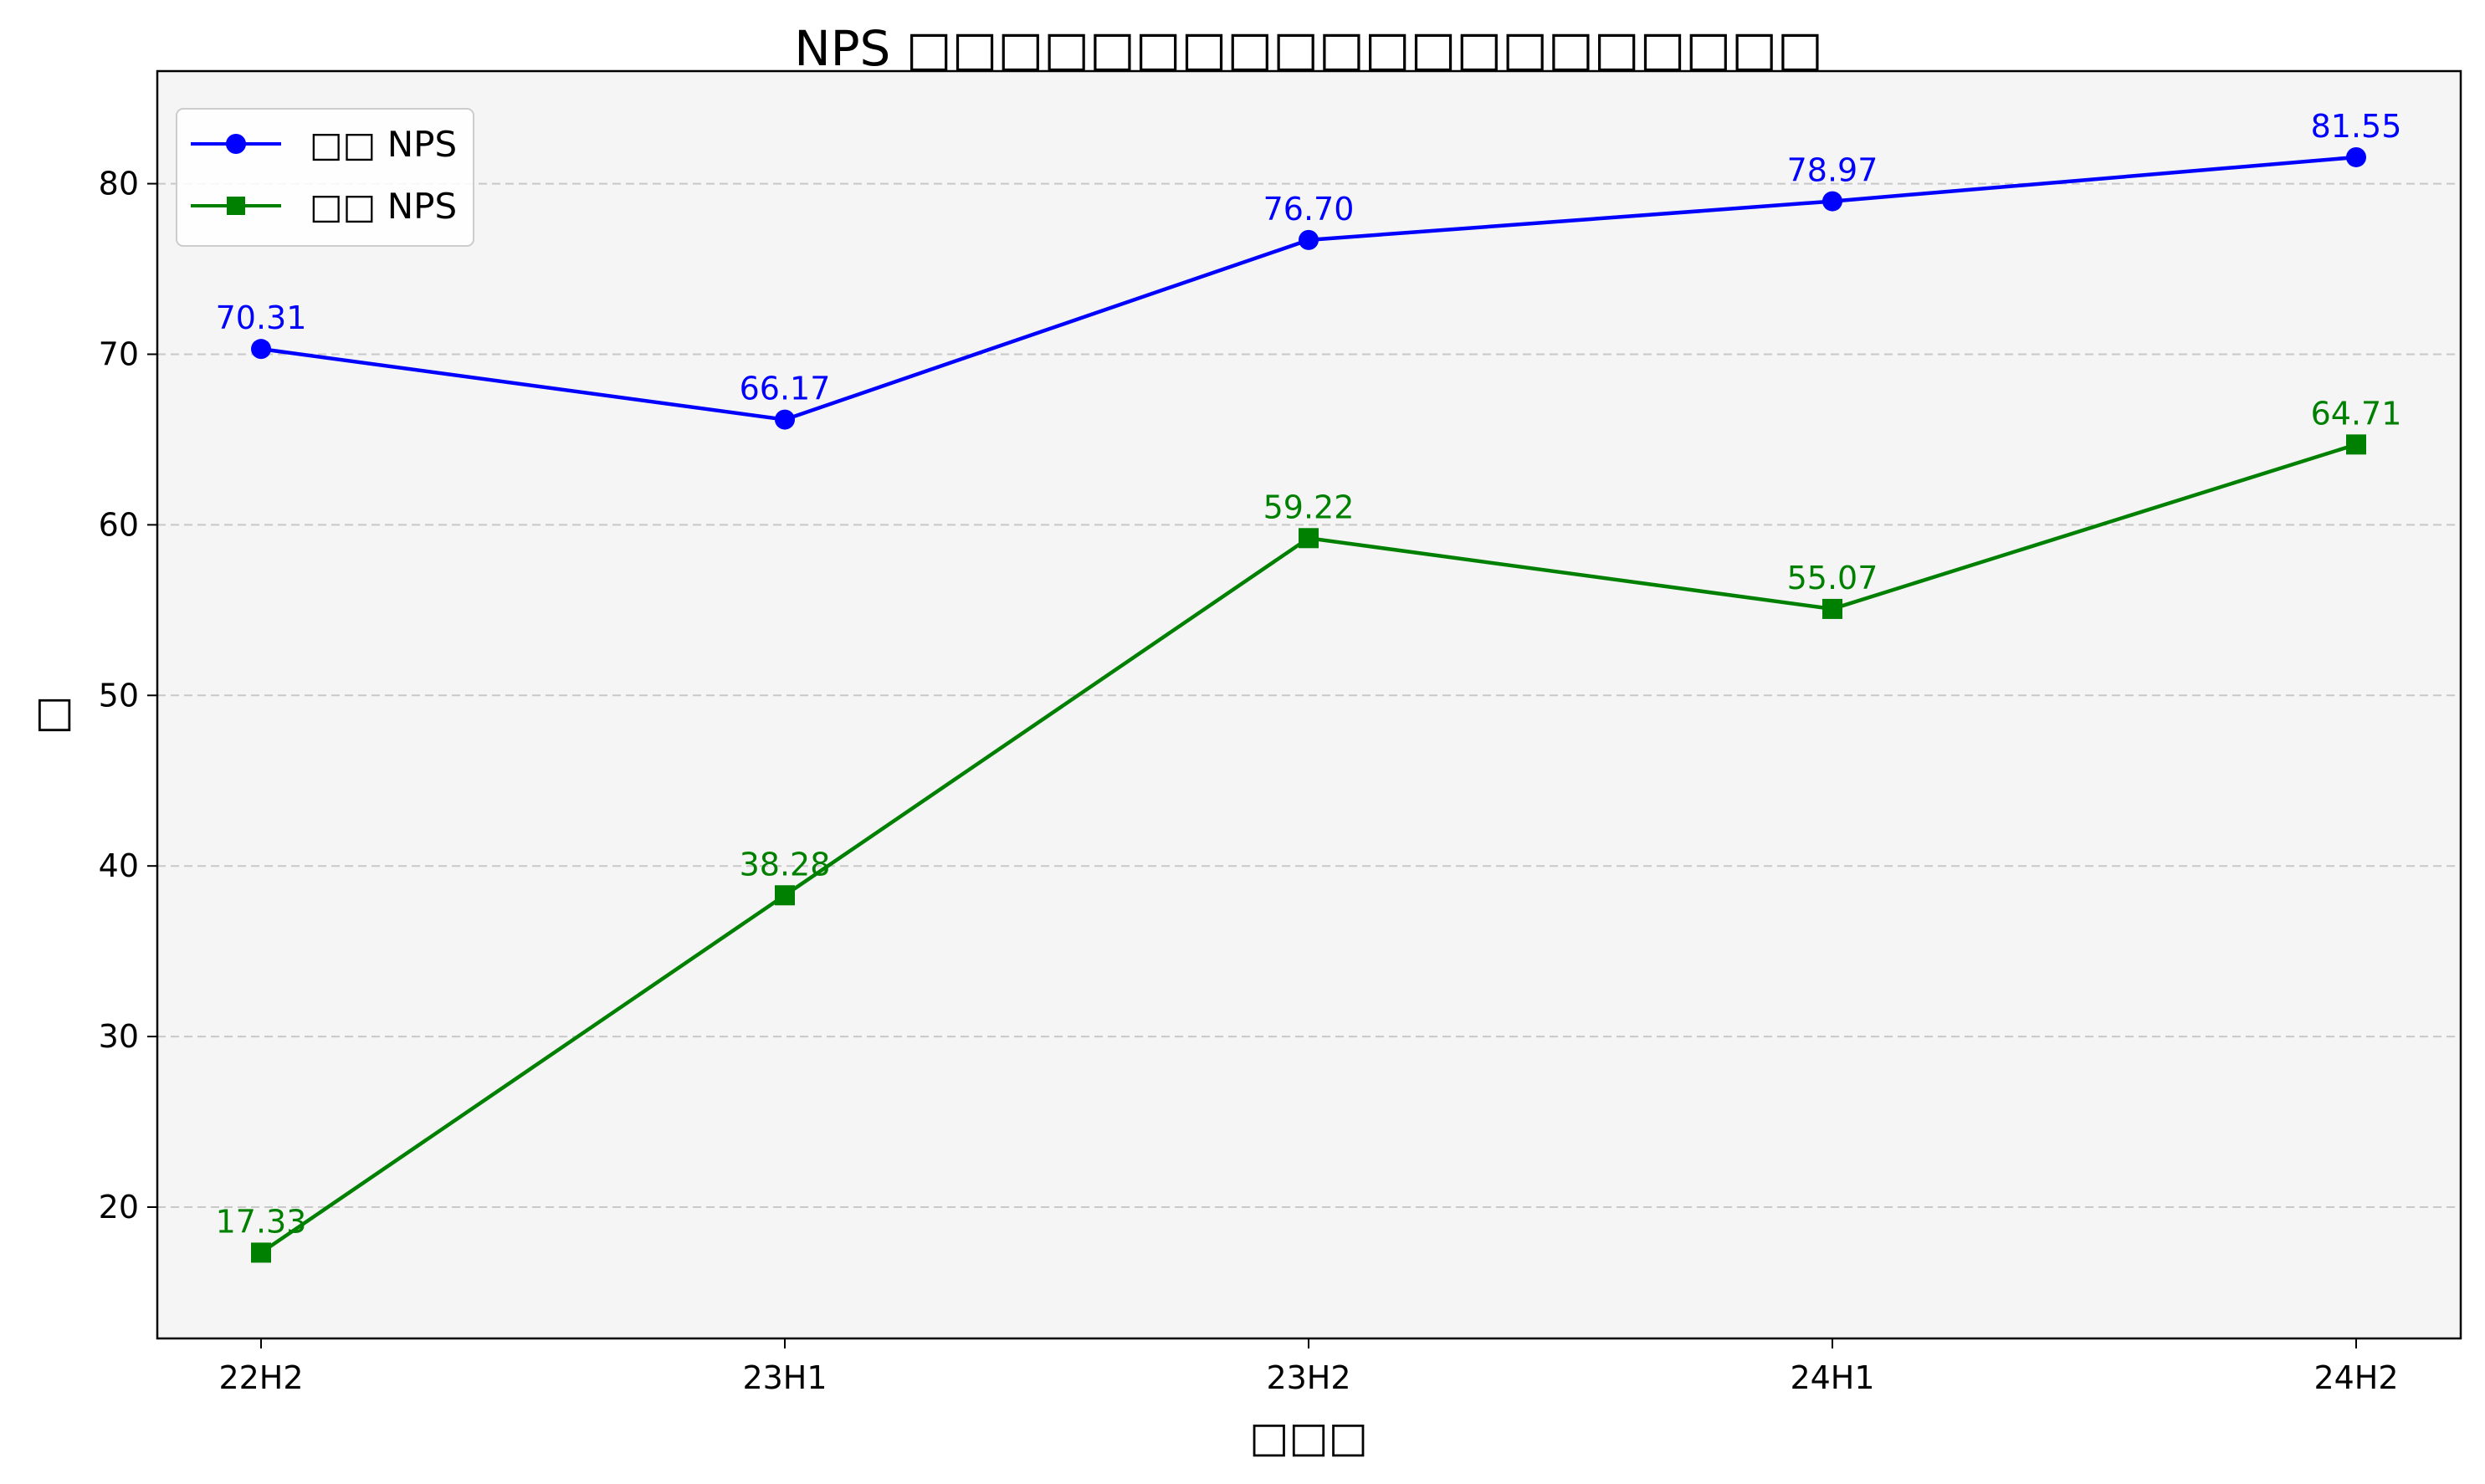 Image resolution: width=2485 pixels, height=1484 pixels. I want to click on x-tick-label: 24H1, so click(1832, 1377).